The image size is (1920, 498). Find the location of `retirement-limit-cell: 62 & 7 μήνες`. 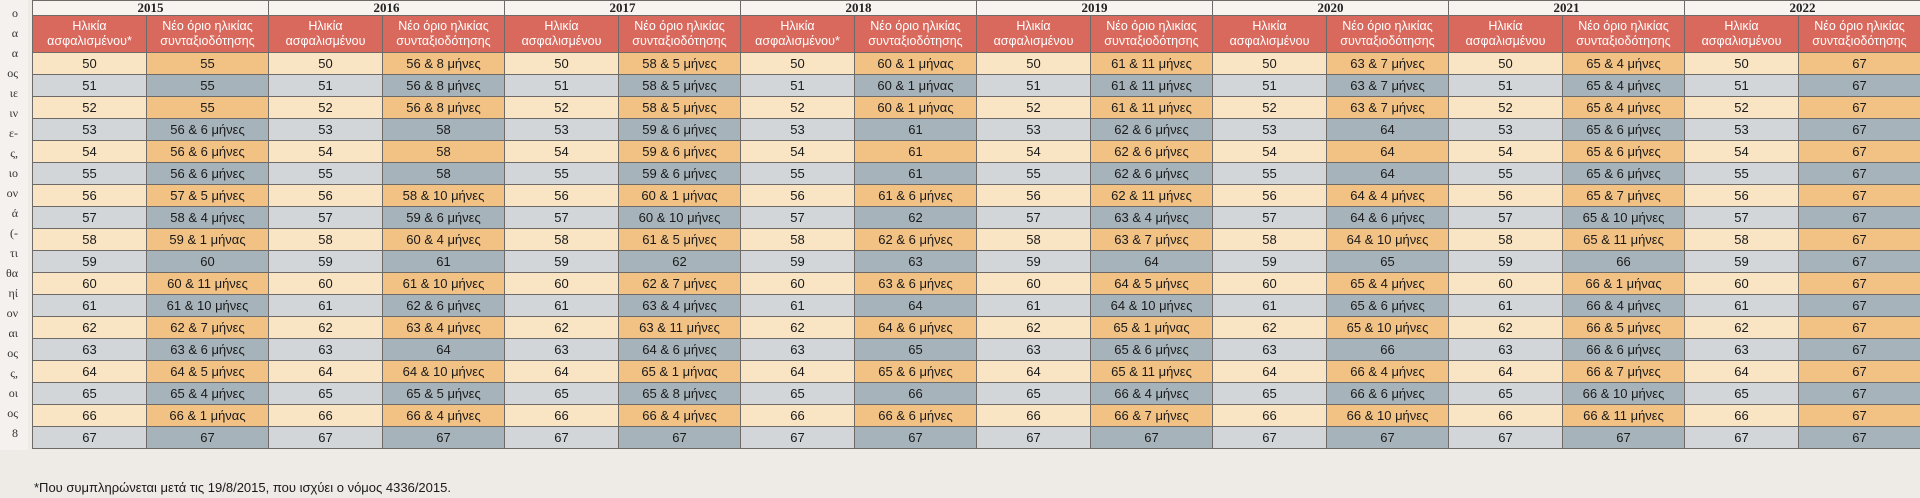

retirement-limit-cell: 62 & 7 μήνες is located at coordinates (679, 283).